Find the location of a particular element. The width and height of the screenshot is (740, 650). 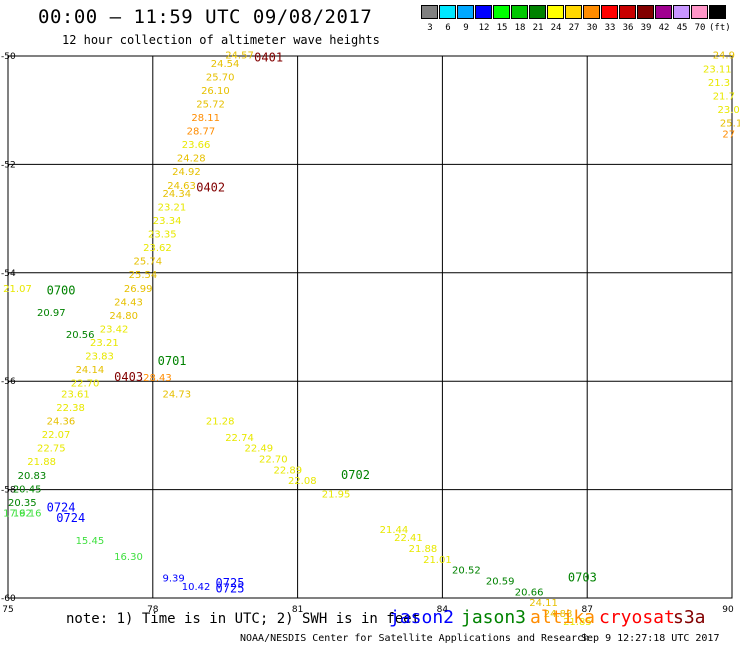

wave-height-value: 22.38 is located at coordinates (70, 408).